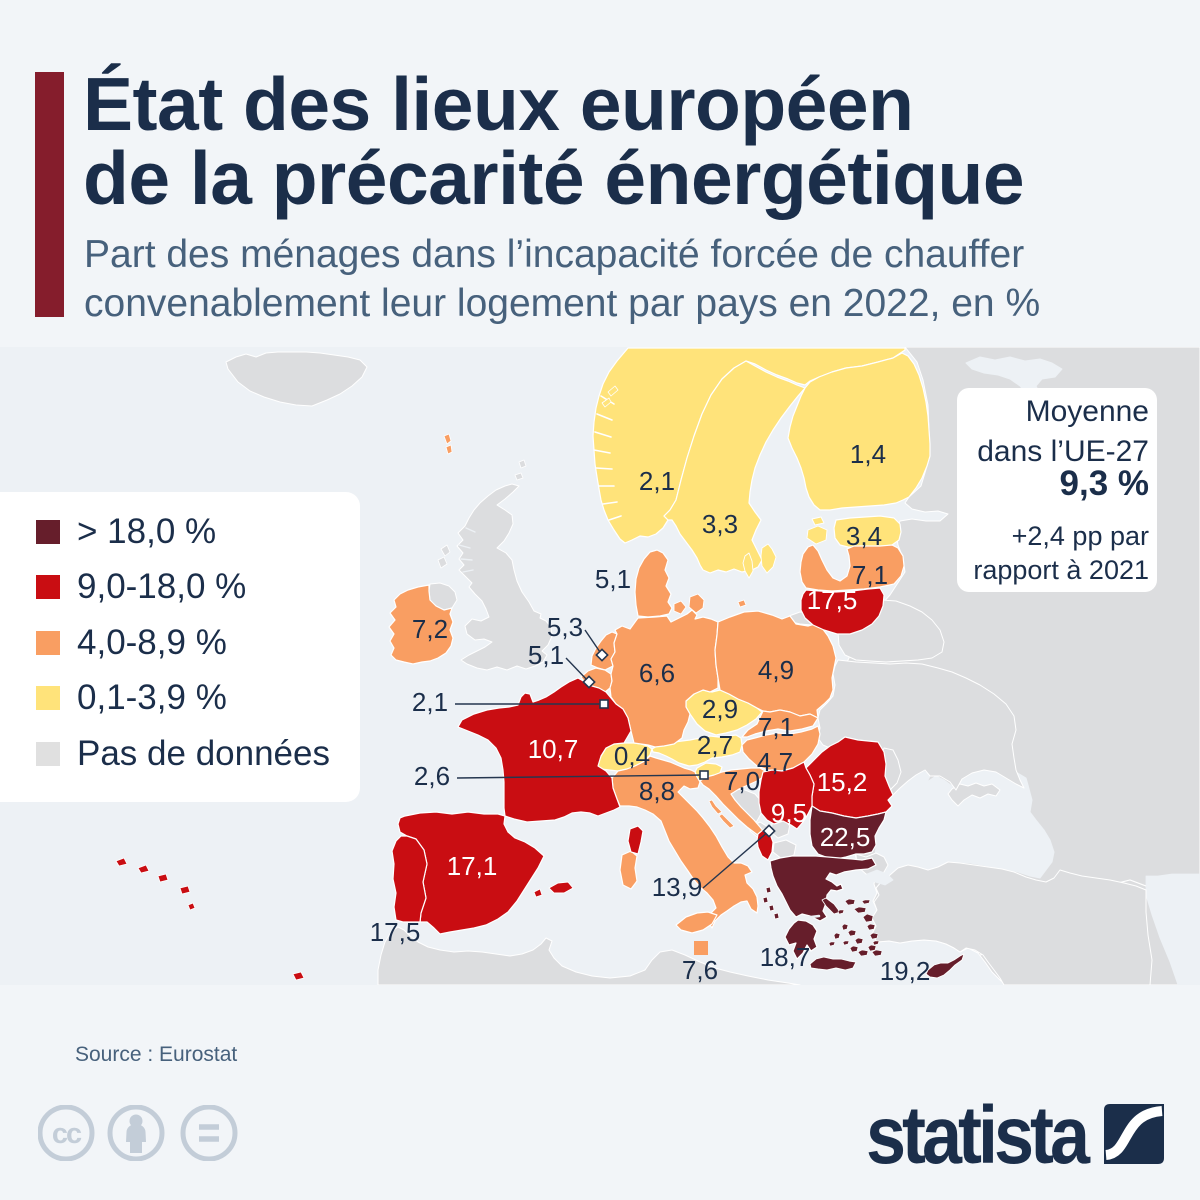 This screenshot has height=1200, width=1200. What do you see at coordinates (472, 866) in the screenshot?
I see `svg-text: 17,1` at bounding box center [472, 866].